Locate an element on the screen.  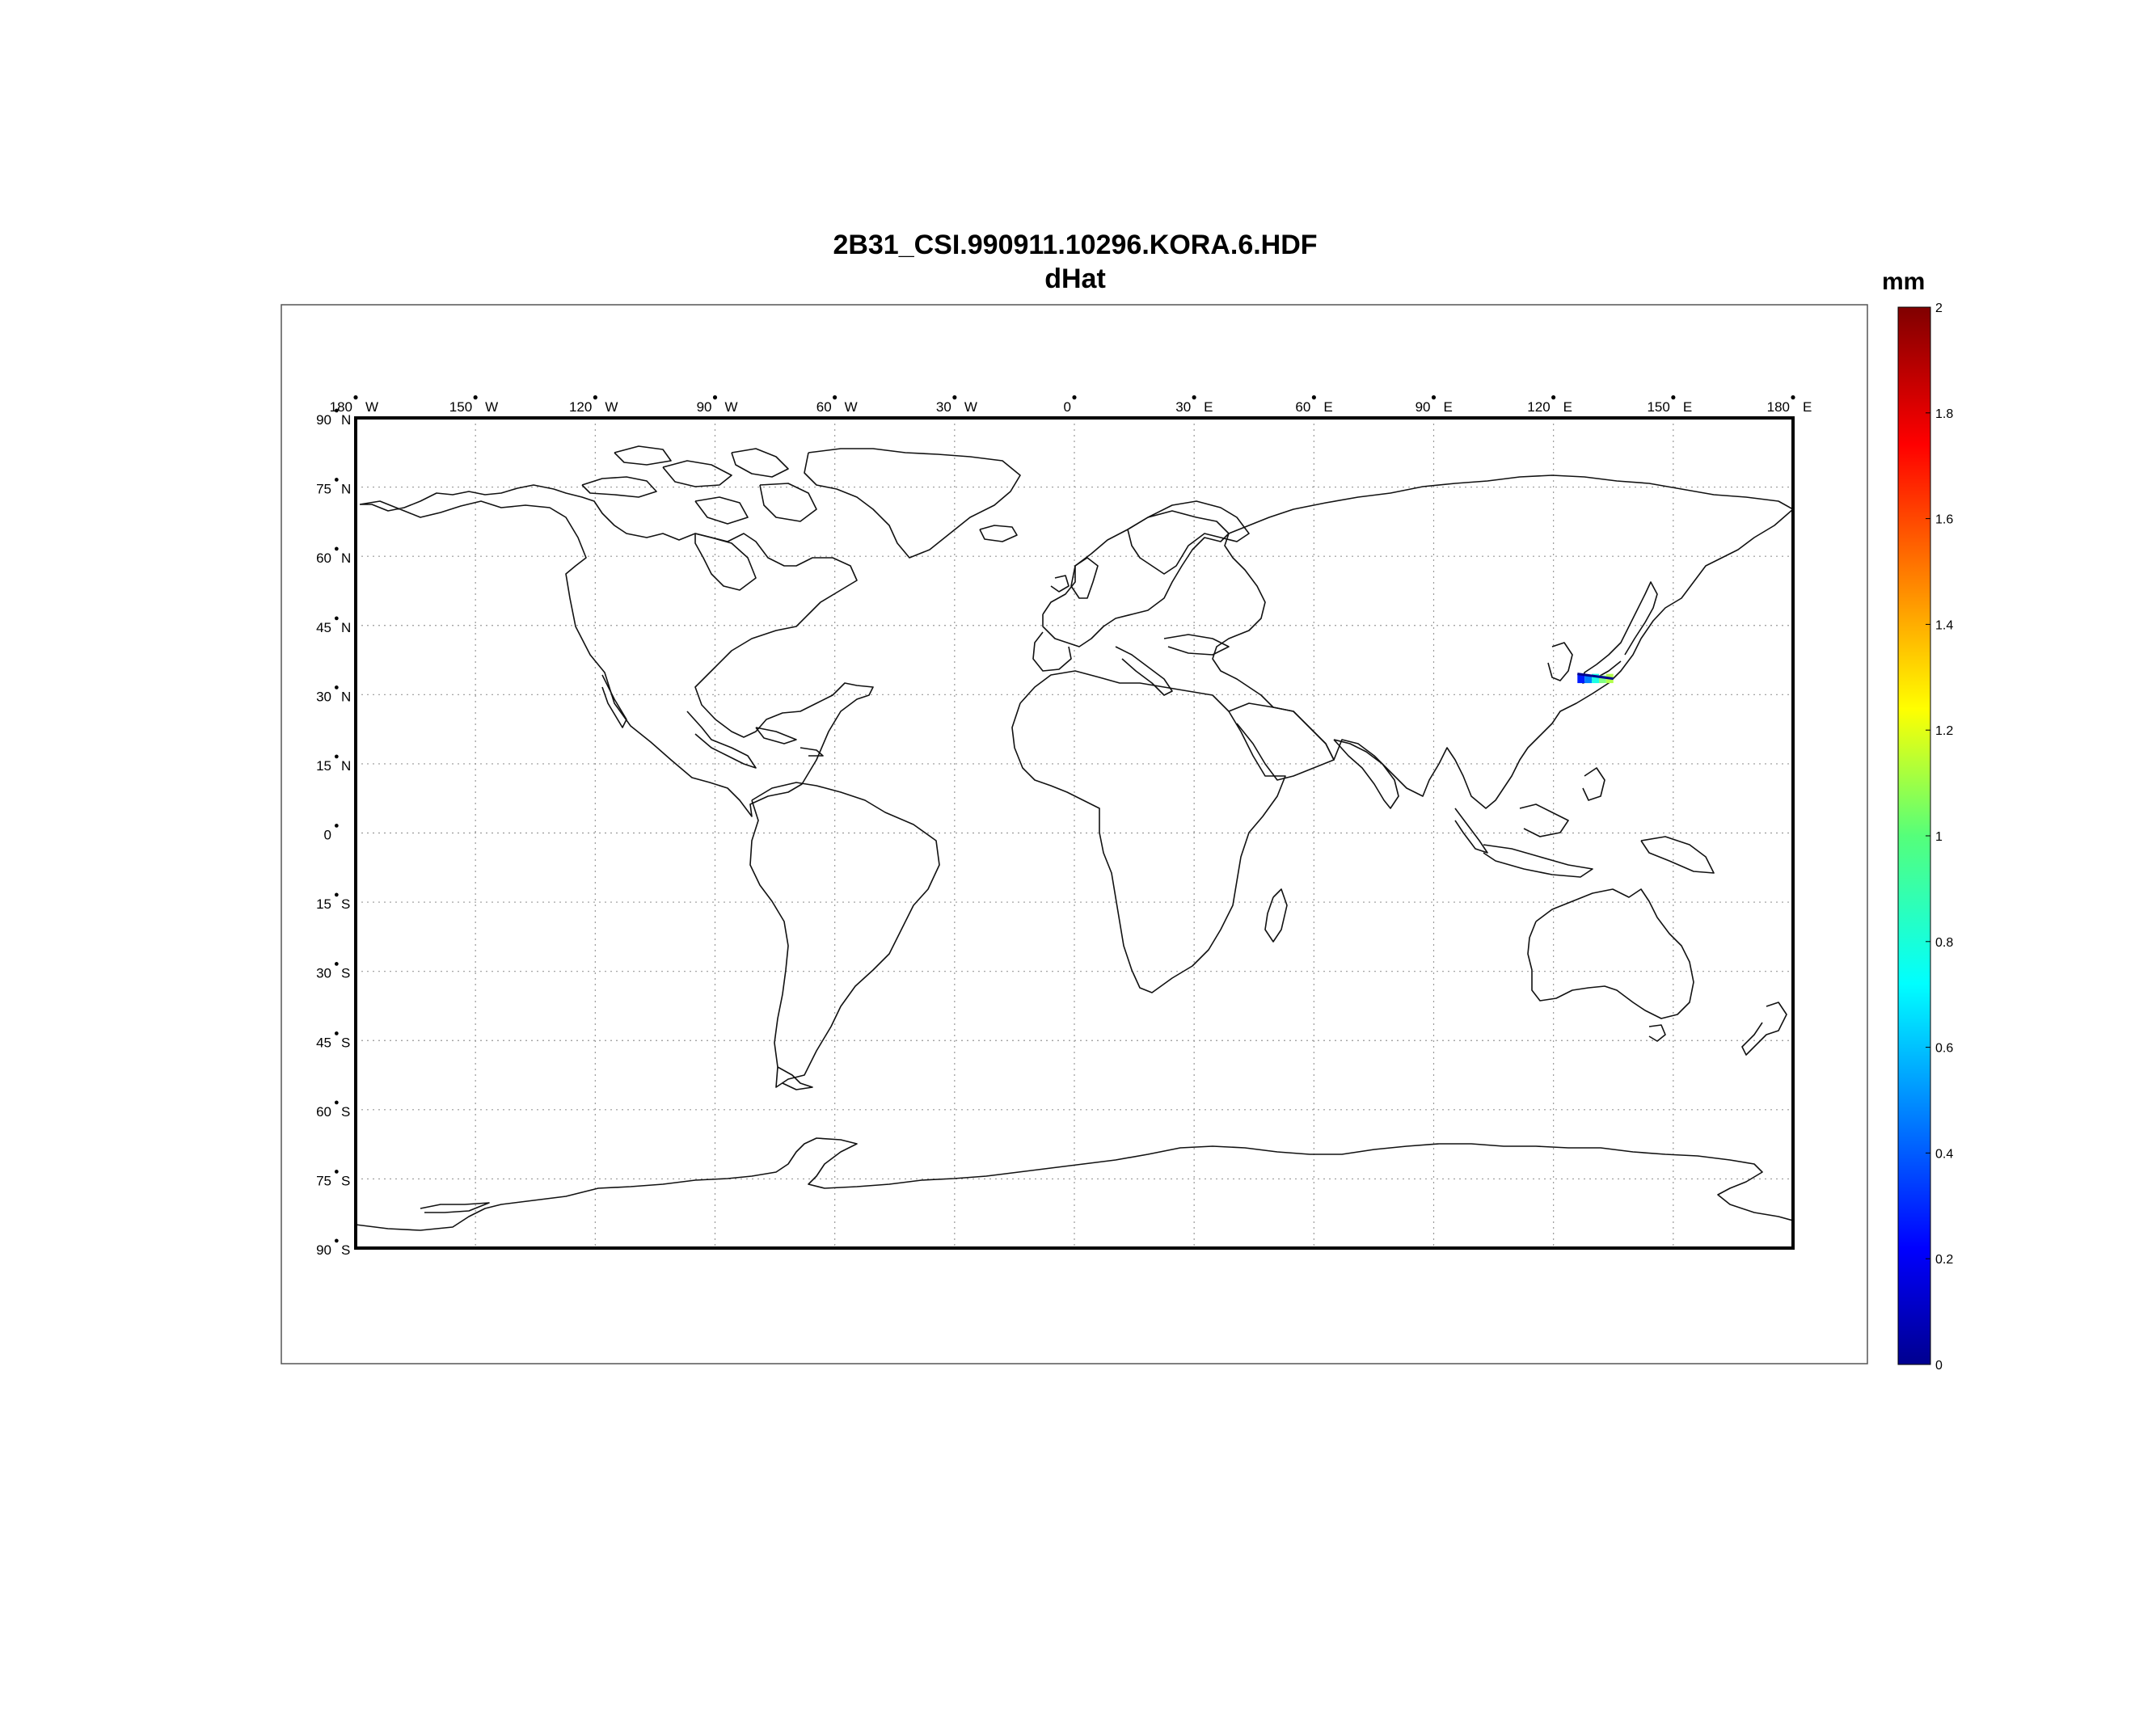
lat-tick-label: 0 is located at coordinates (327, 835).